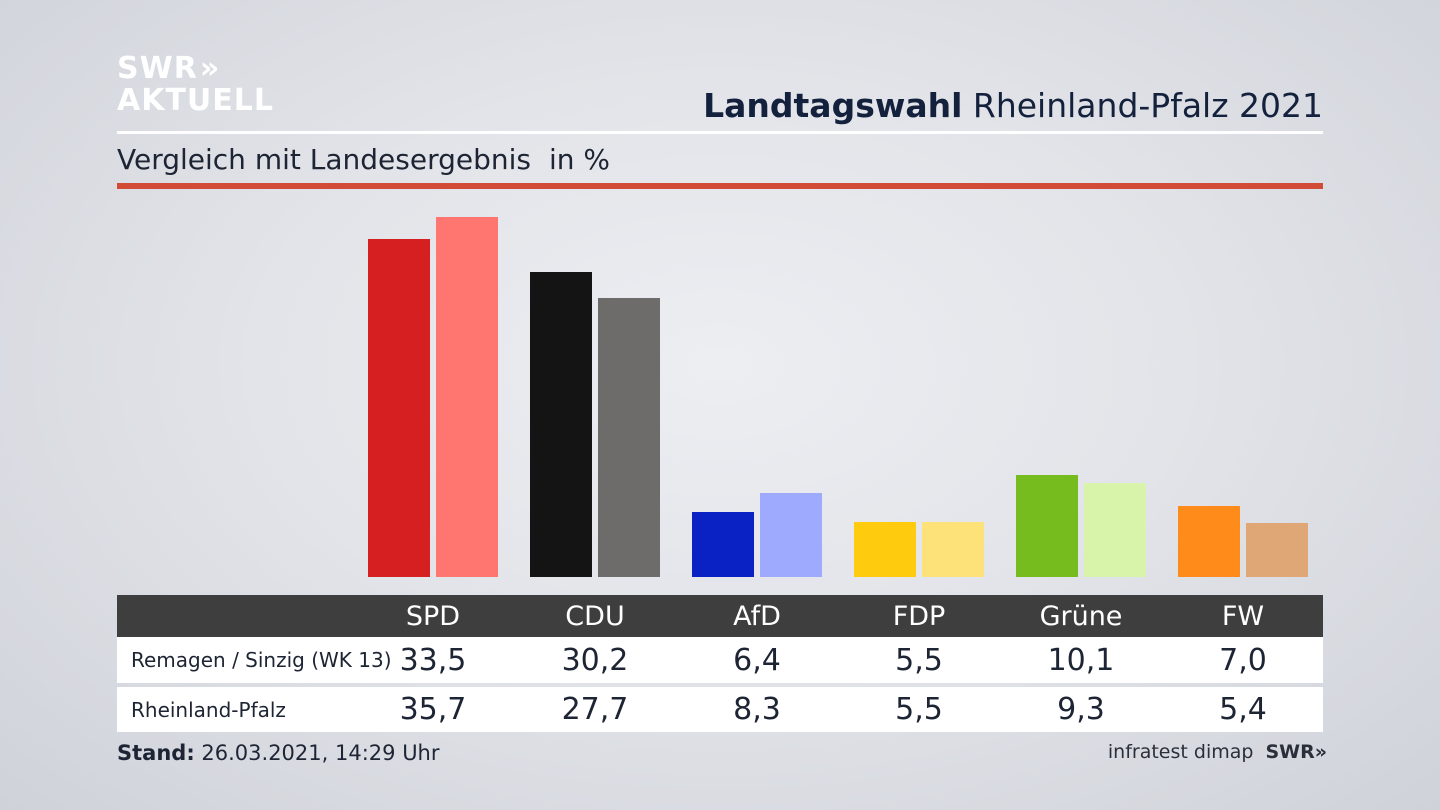 This screenshot has width=1440, height=810. I want to click on table-cell: 8,3, so click(757, 709).